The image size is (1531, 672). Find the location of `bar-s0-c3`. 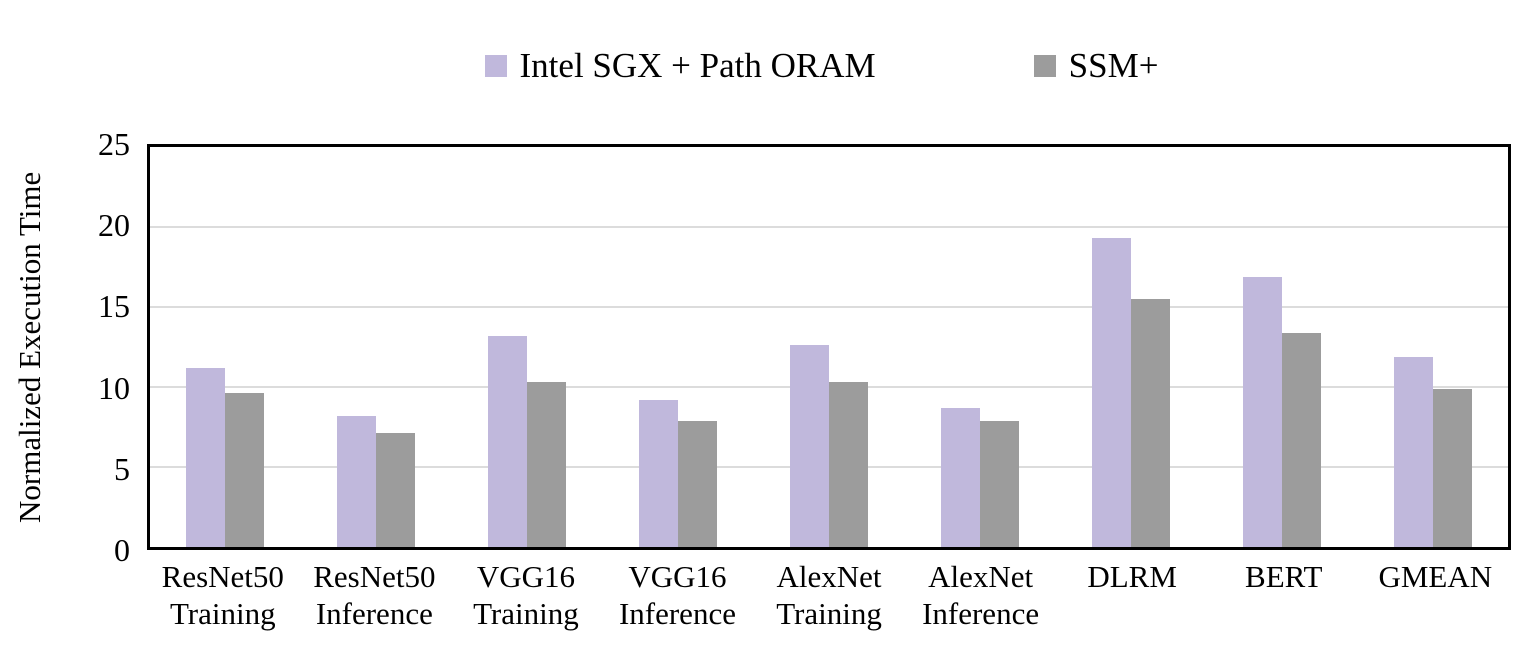

bar-s0-c3 is located at coordinates (659, 473).